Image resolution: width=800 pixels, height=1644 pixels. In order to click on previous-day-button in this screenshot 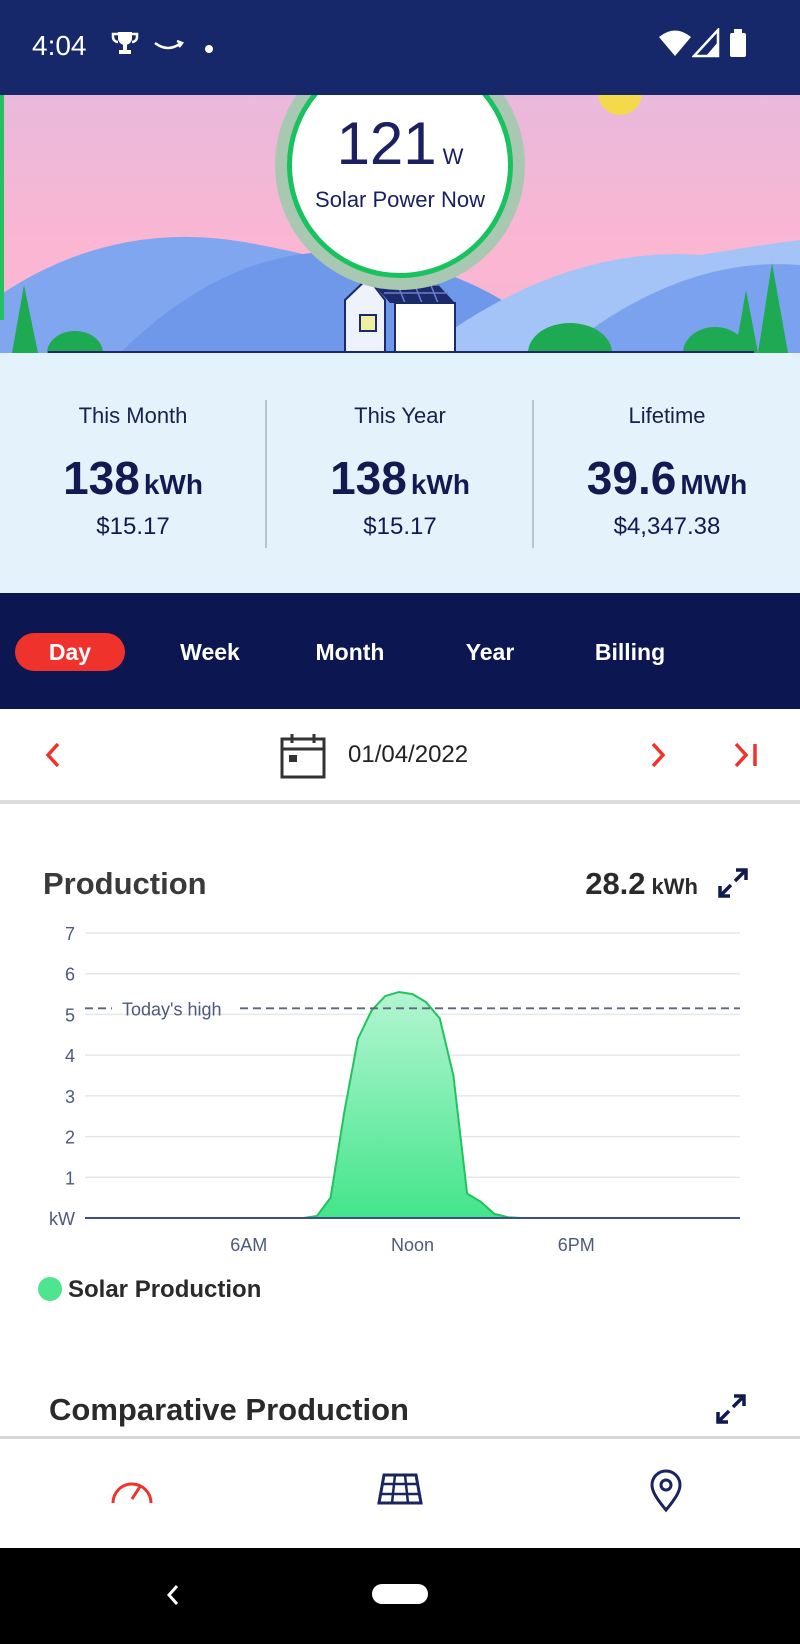, I will do `click(53, 757)`.